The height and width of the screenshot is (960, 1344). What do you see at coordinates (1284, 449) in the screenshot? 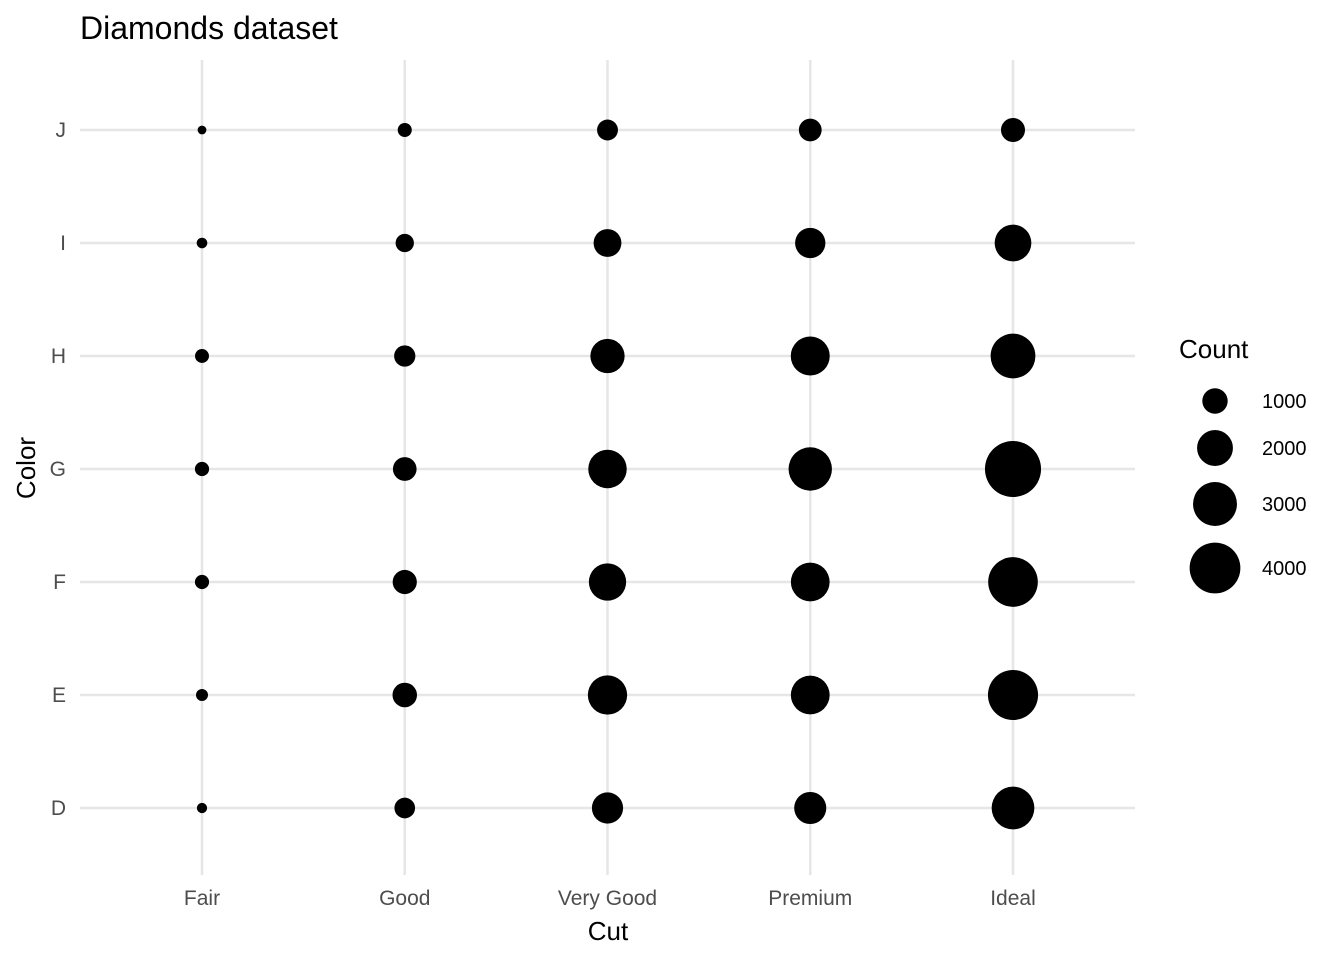
I see `legend-label: 2000` at bounding box center [1284, 449].